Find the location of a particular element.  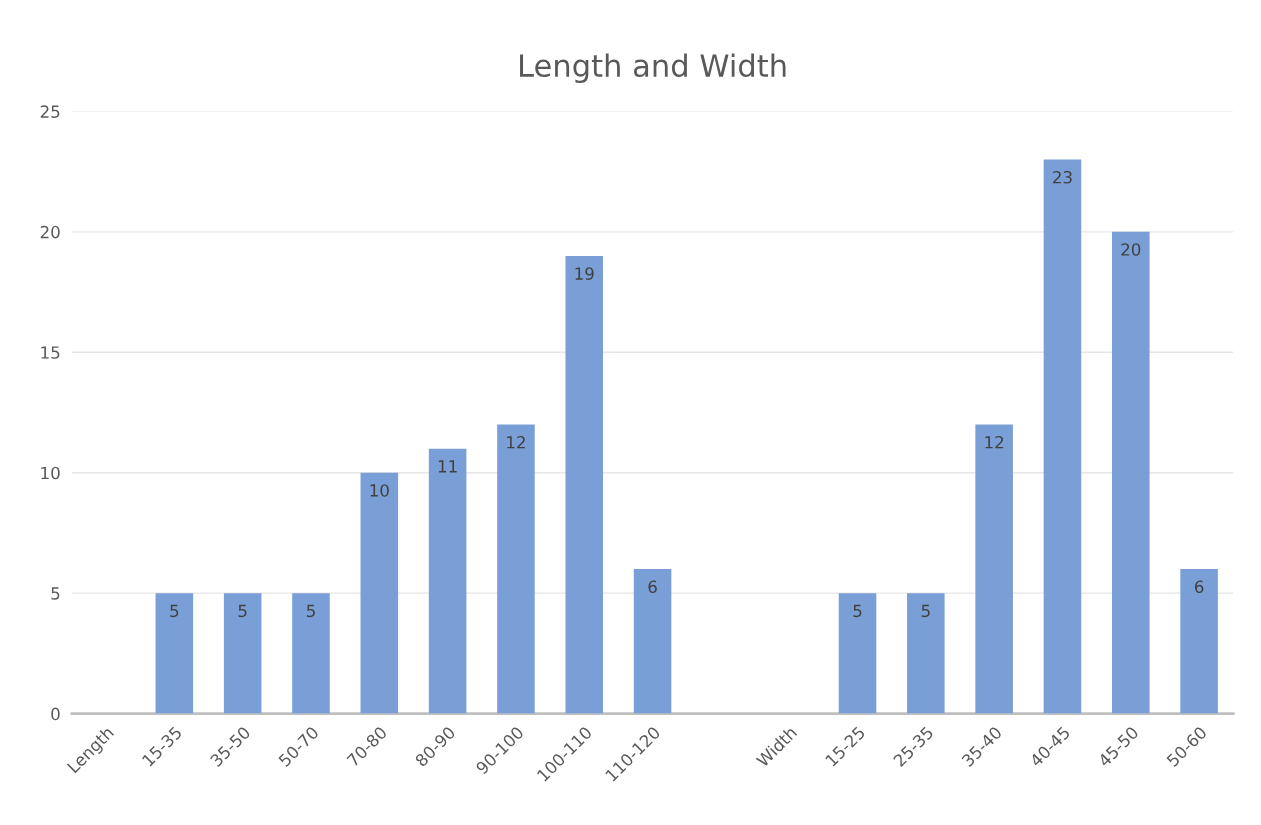

y-tick-label: 20 is located at coordinates (50, 232).